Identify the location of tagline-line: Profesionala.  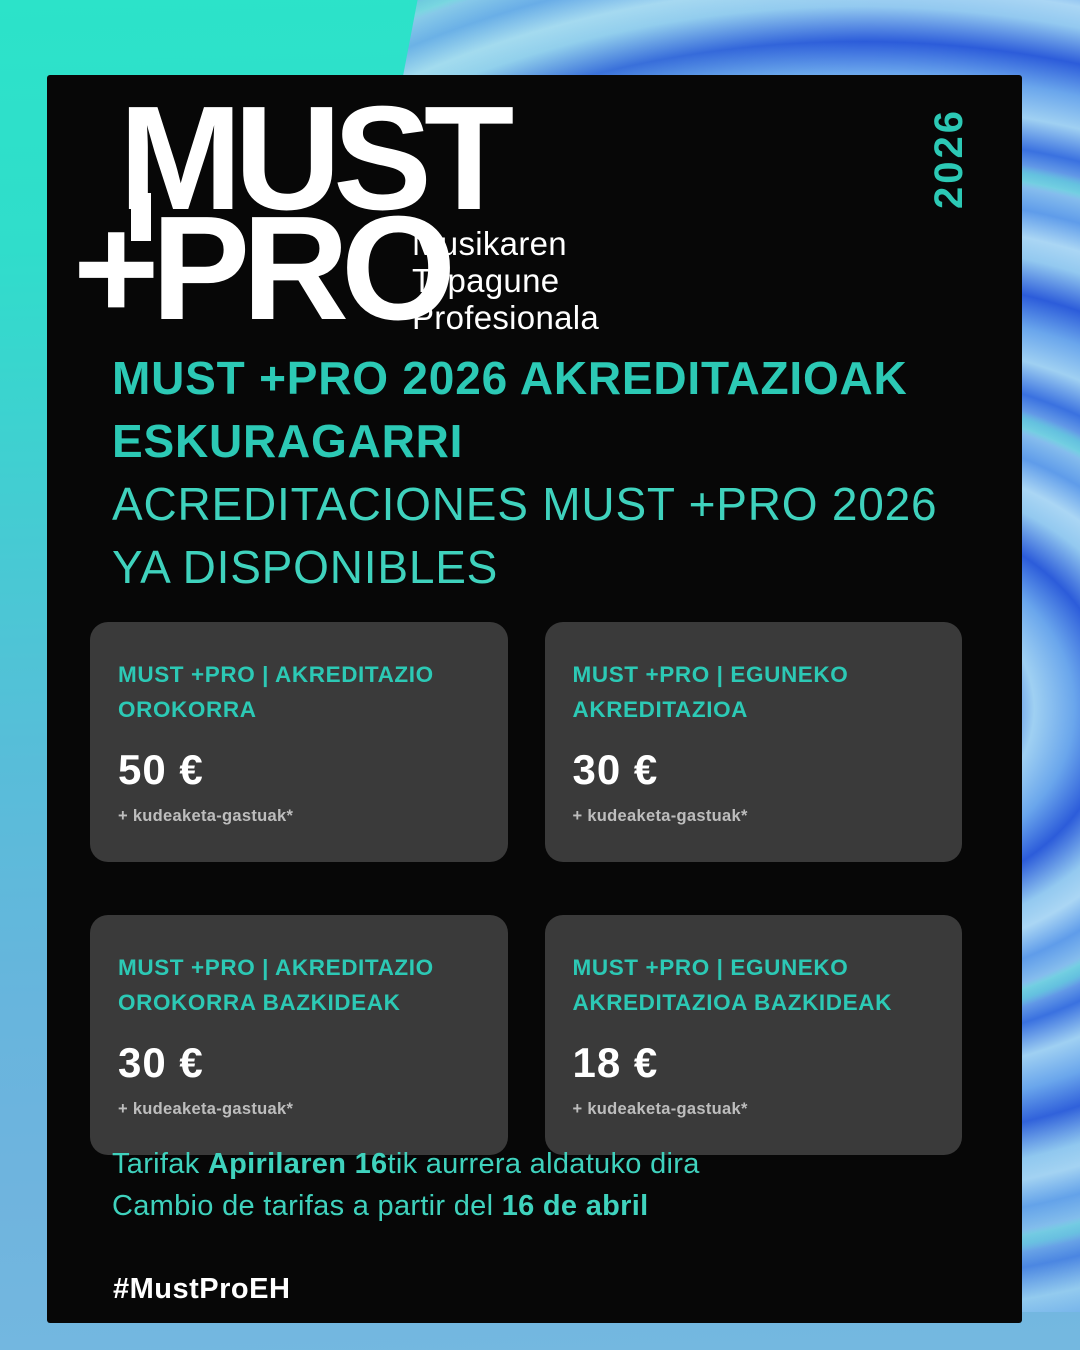
(506, 317).